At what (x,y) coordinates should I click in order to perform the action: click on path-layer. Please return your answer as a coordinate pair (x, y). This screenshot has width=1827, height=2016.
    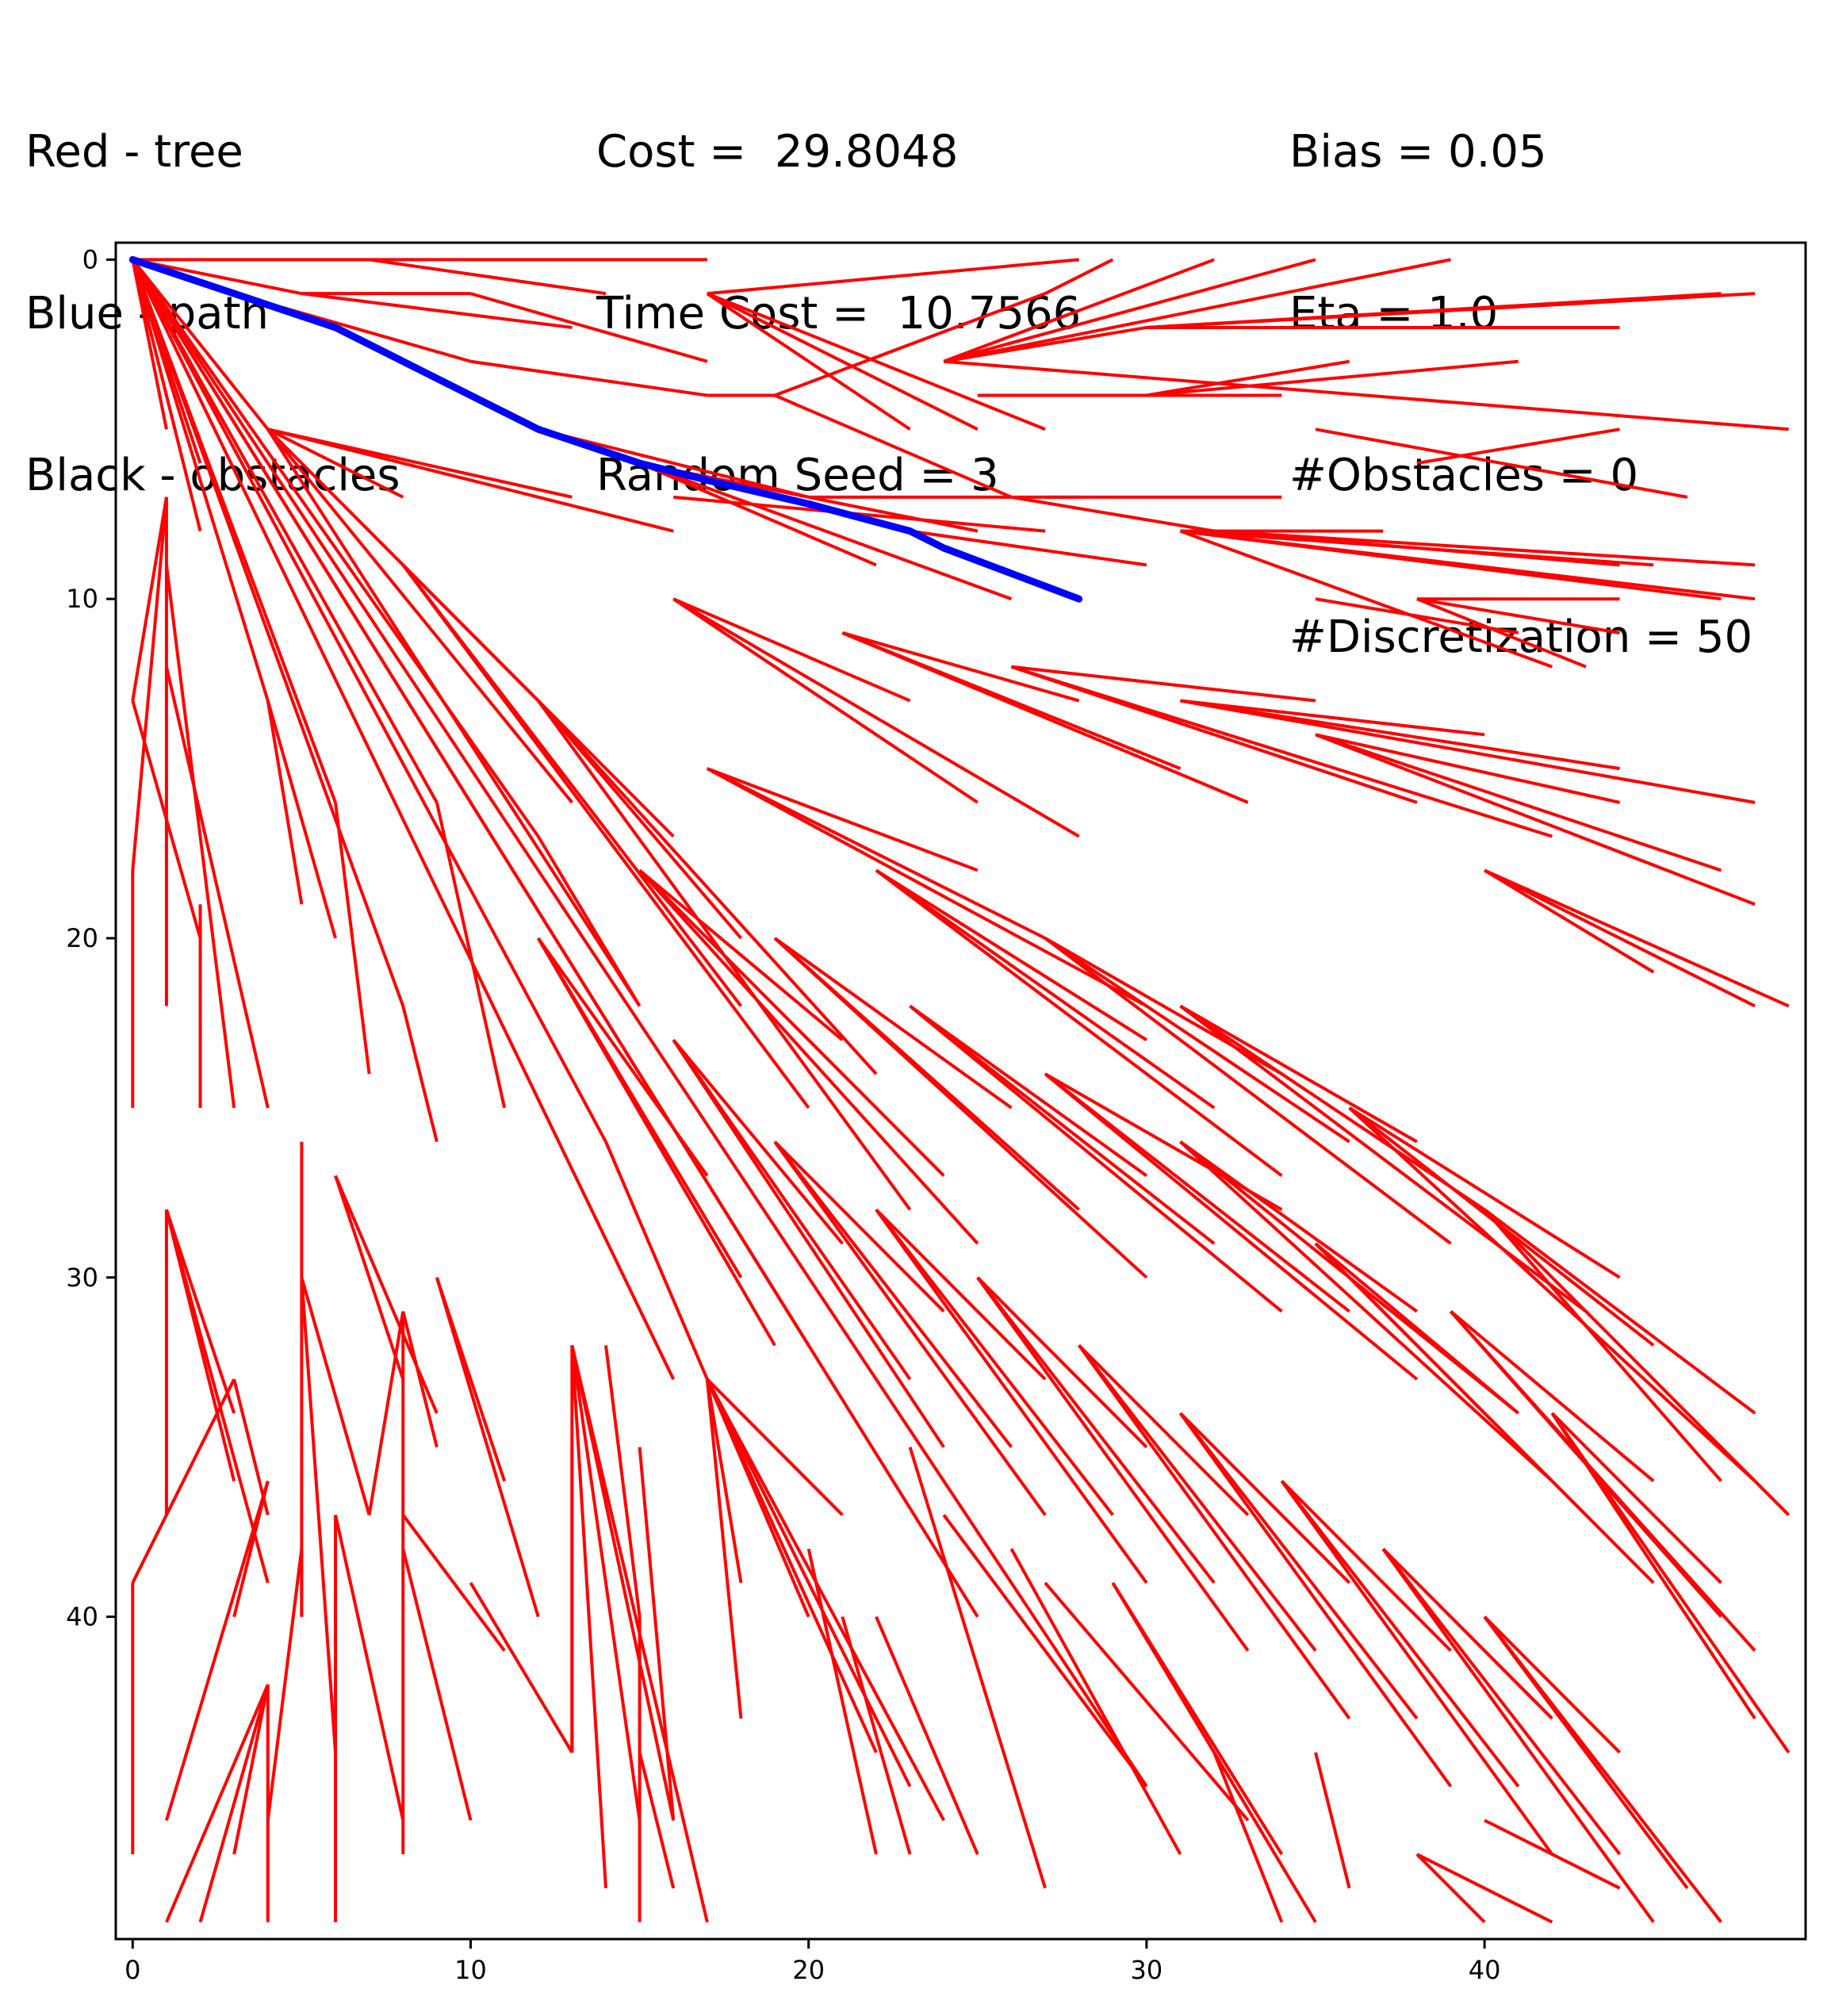
    Looking at the image, I should click on (605, 429).